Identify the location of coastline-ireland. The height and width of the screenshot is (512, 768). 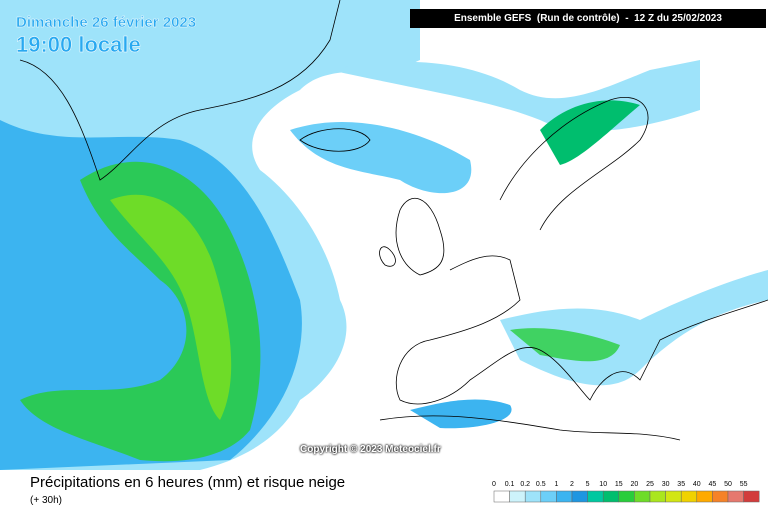
(387, 256).